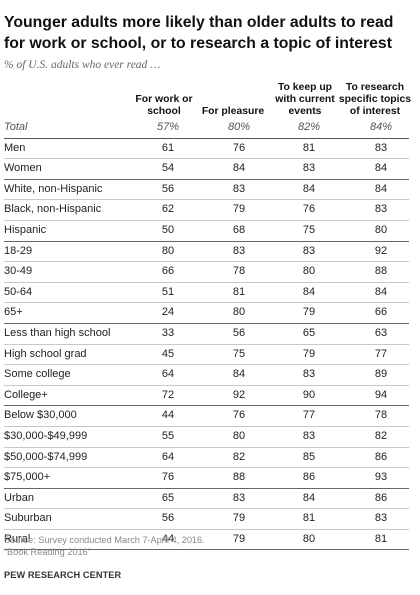 The height and width of the screenshot is (595, 420). Describe the element at coordinates (18, 271) in the screenshot. I see `row-label: 30-49` at that location.